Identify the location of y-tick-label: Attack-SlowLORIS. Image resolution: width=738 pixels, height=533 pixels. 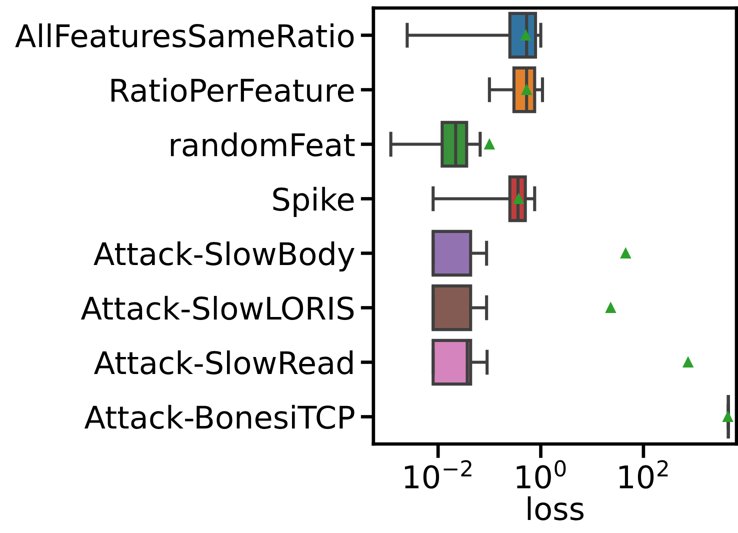
(217, 308).